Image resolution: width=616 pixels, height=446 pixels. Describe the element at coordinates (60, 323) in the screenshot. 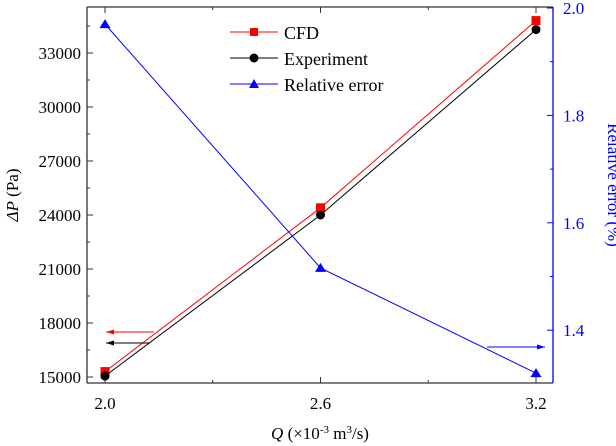

I see `y-left-tick-label: 18000` at that location.